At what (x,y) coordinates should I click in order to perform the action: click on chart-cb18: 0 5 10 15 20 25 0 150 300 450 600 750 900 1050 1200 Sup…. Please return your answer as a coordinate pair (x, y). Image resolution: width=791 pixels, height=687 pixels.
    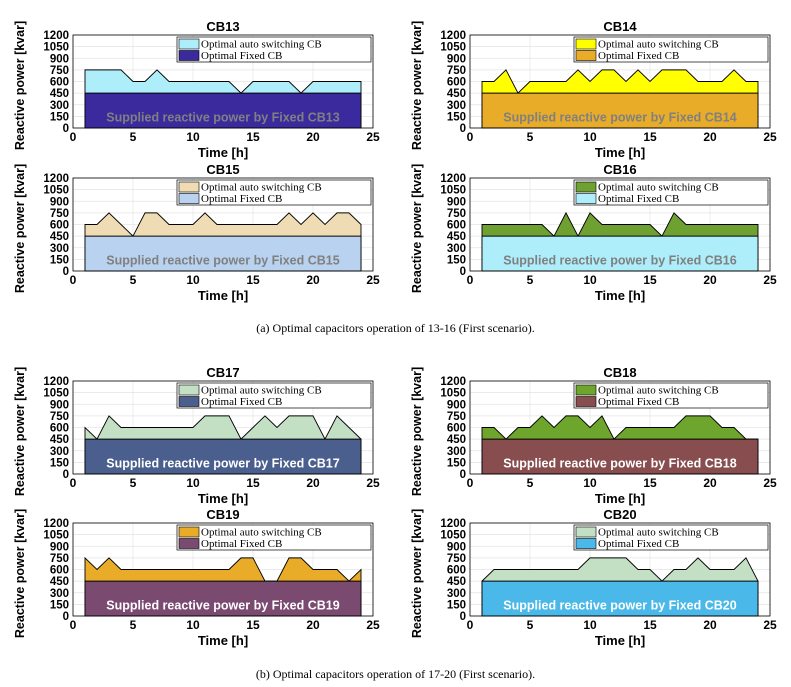
    Looking at the image, I should click on (594, 433).